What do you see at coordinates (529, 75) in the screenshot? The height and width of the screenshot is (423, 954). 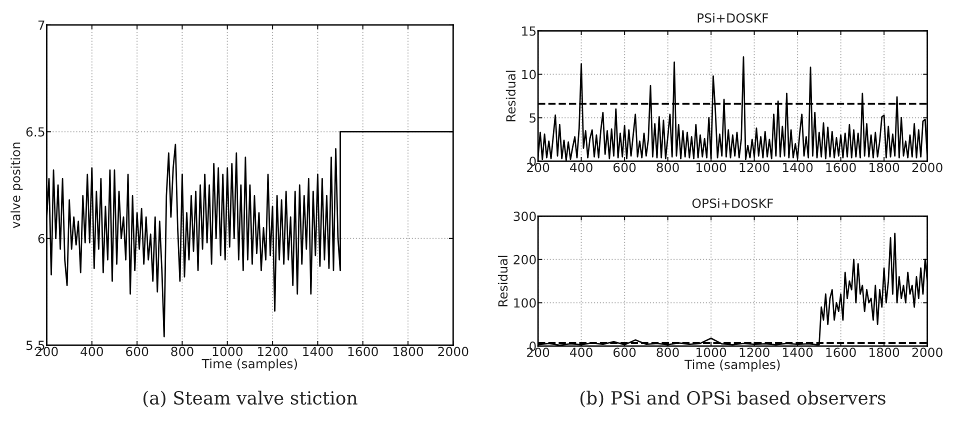 I see `y-tick-label: 10` at bounding box center [529, 75].